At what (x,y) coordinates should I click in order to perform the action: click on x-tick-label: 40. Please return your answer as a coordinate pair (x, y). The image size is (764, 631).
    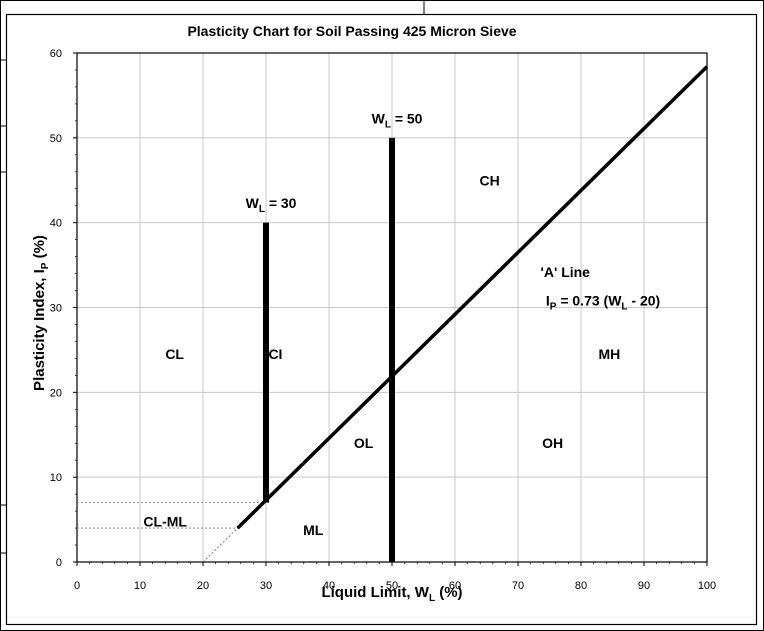
    Looking at the image, I should click on (329, 586).